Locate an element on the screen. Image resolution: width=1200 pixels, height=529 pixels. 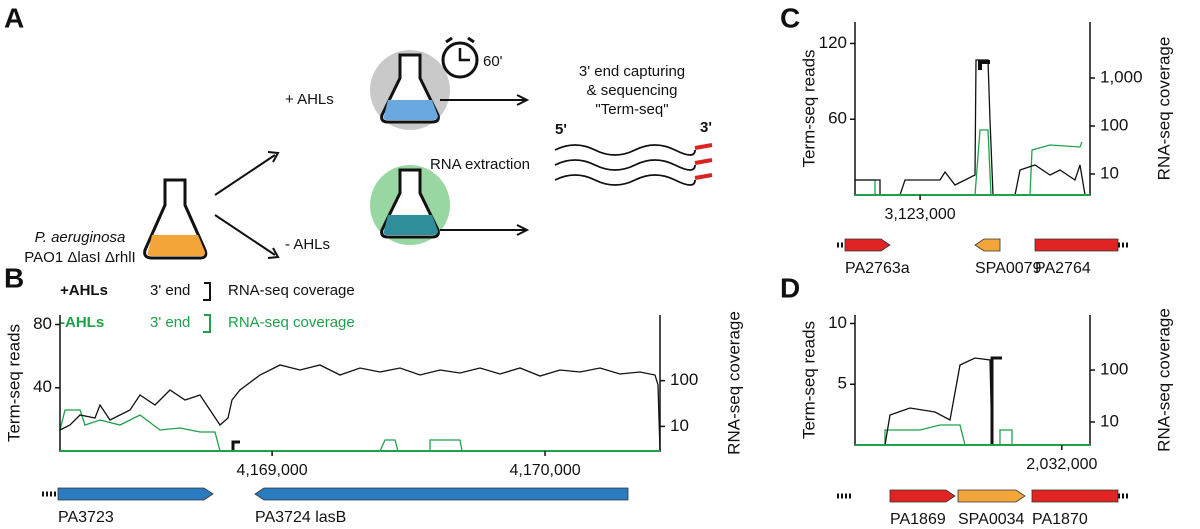
three-prime: 3' is located at coordinates (706, 127).